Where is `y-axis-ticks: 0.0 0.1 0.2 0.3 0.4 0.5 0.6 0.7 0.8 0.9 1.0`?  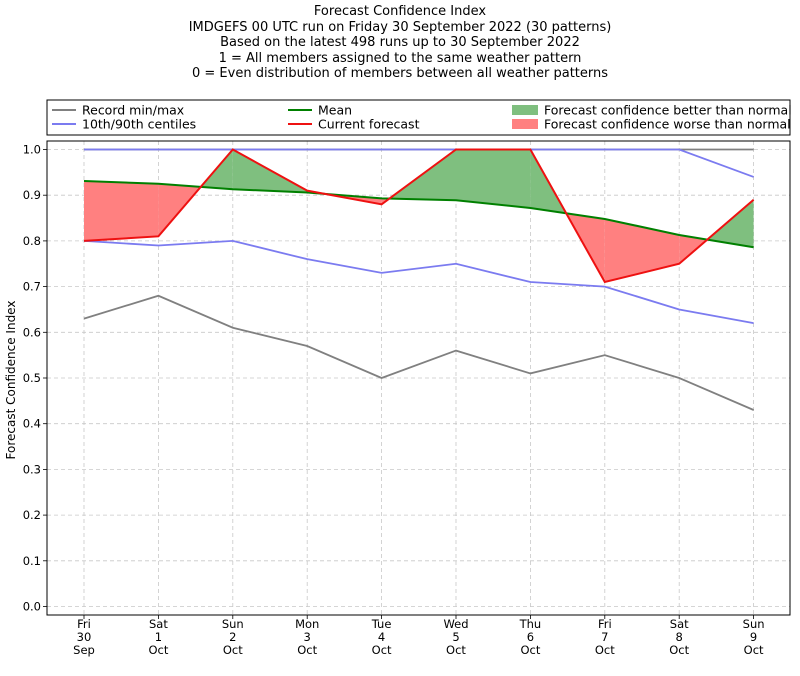 y-axis-ticks: 0.0 0.1 0.2 0.3 0.4 0.5 0.6 0.7 0.8 0.9 1.0 is located at coordinates (35, 378).